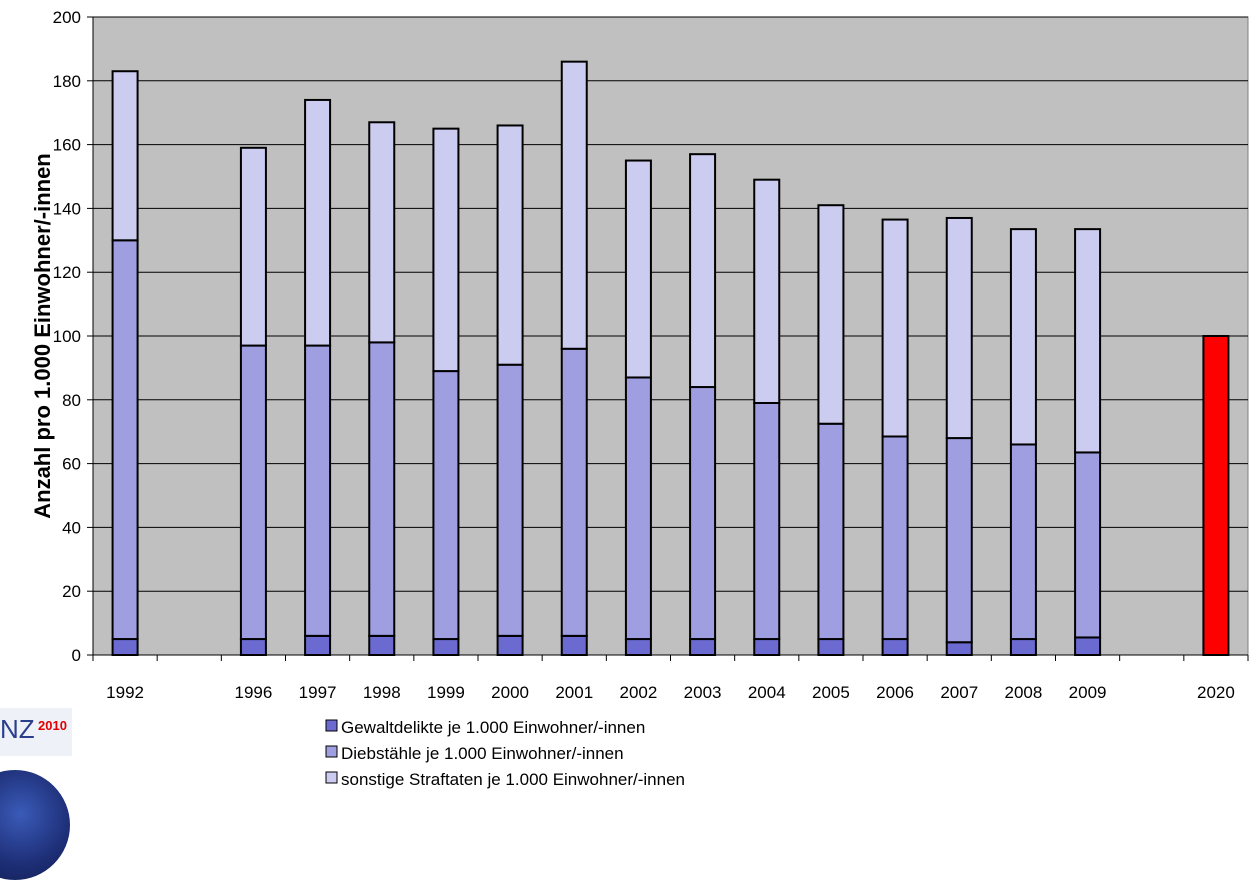 The height and width of the screenshot is (880, 1250). Describe the element at coordinates (318, 692) in the screenshot. I see `x-tick-label: 1997` at that location.